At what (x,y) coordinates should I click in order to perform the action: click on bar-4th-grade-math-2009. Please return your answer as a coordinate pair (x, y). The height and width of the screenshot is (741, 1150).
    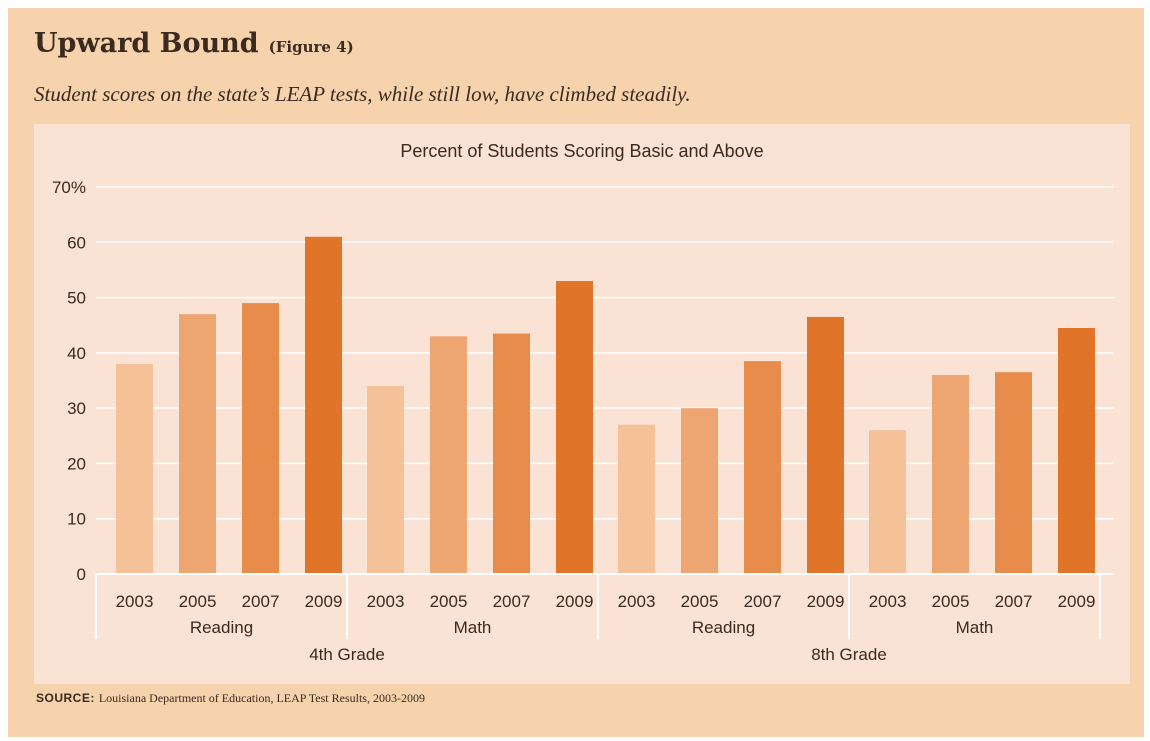
    Looking at the image, I should click on (574, 427).